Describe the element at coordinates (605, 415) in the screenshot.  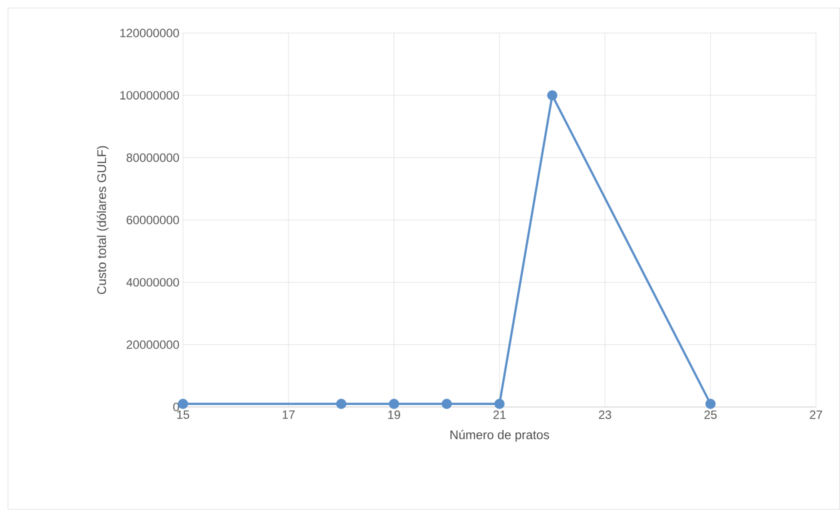
I see `x-tick-label: 23` at that location.